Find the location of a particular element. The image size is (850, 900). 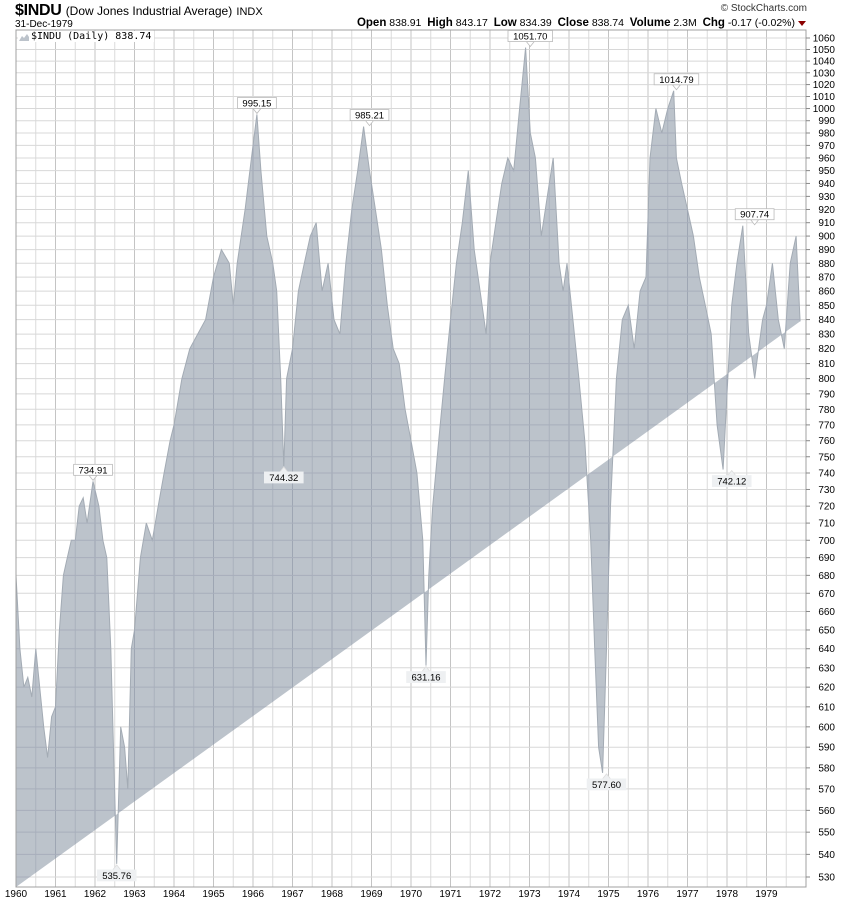

svg-text: 1976 is located at coordinates (648, 894).